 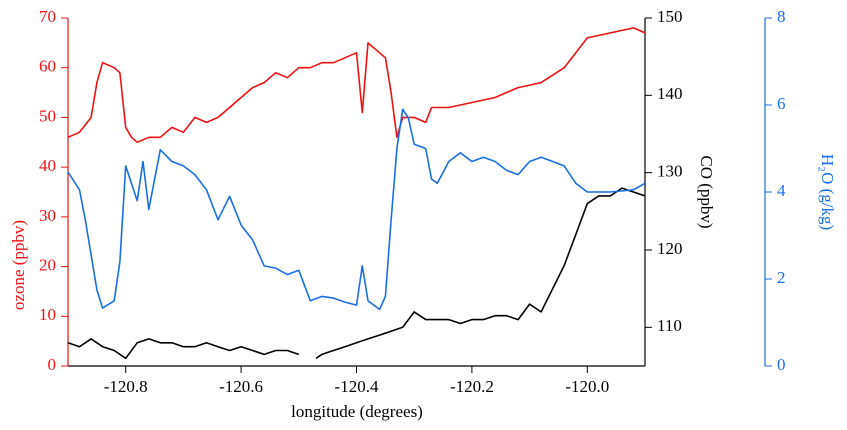 I want to click on y2-tick-label: 130, so click(x=670, y=171).